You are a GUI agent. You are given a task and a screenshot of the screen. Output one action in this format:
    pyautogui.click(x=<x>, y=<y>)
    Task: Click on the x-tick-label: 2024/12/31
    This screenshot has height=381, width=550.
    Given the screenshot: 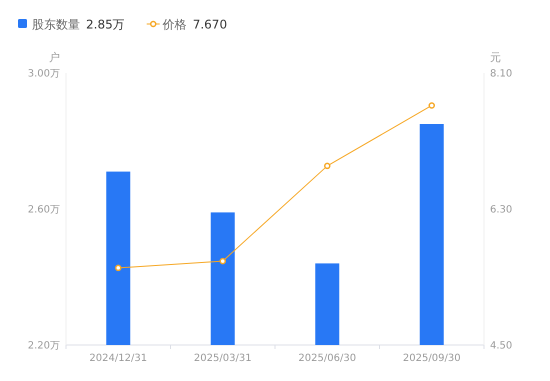 What is the action you would take?
    pyautogui.click(x=118, y=358)
    